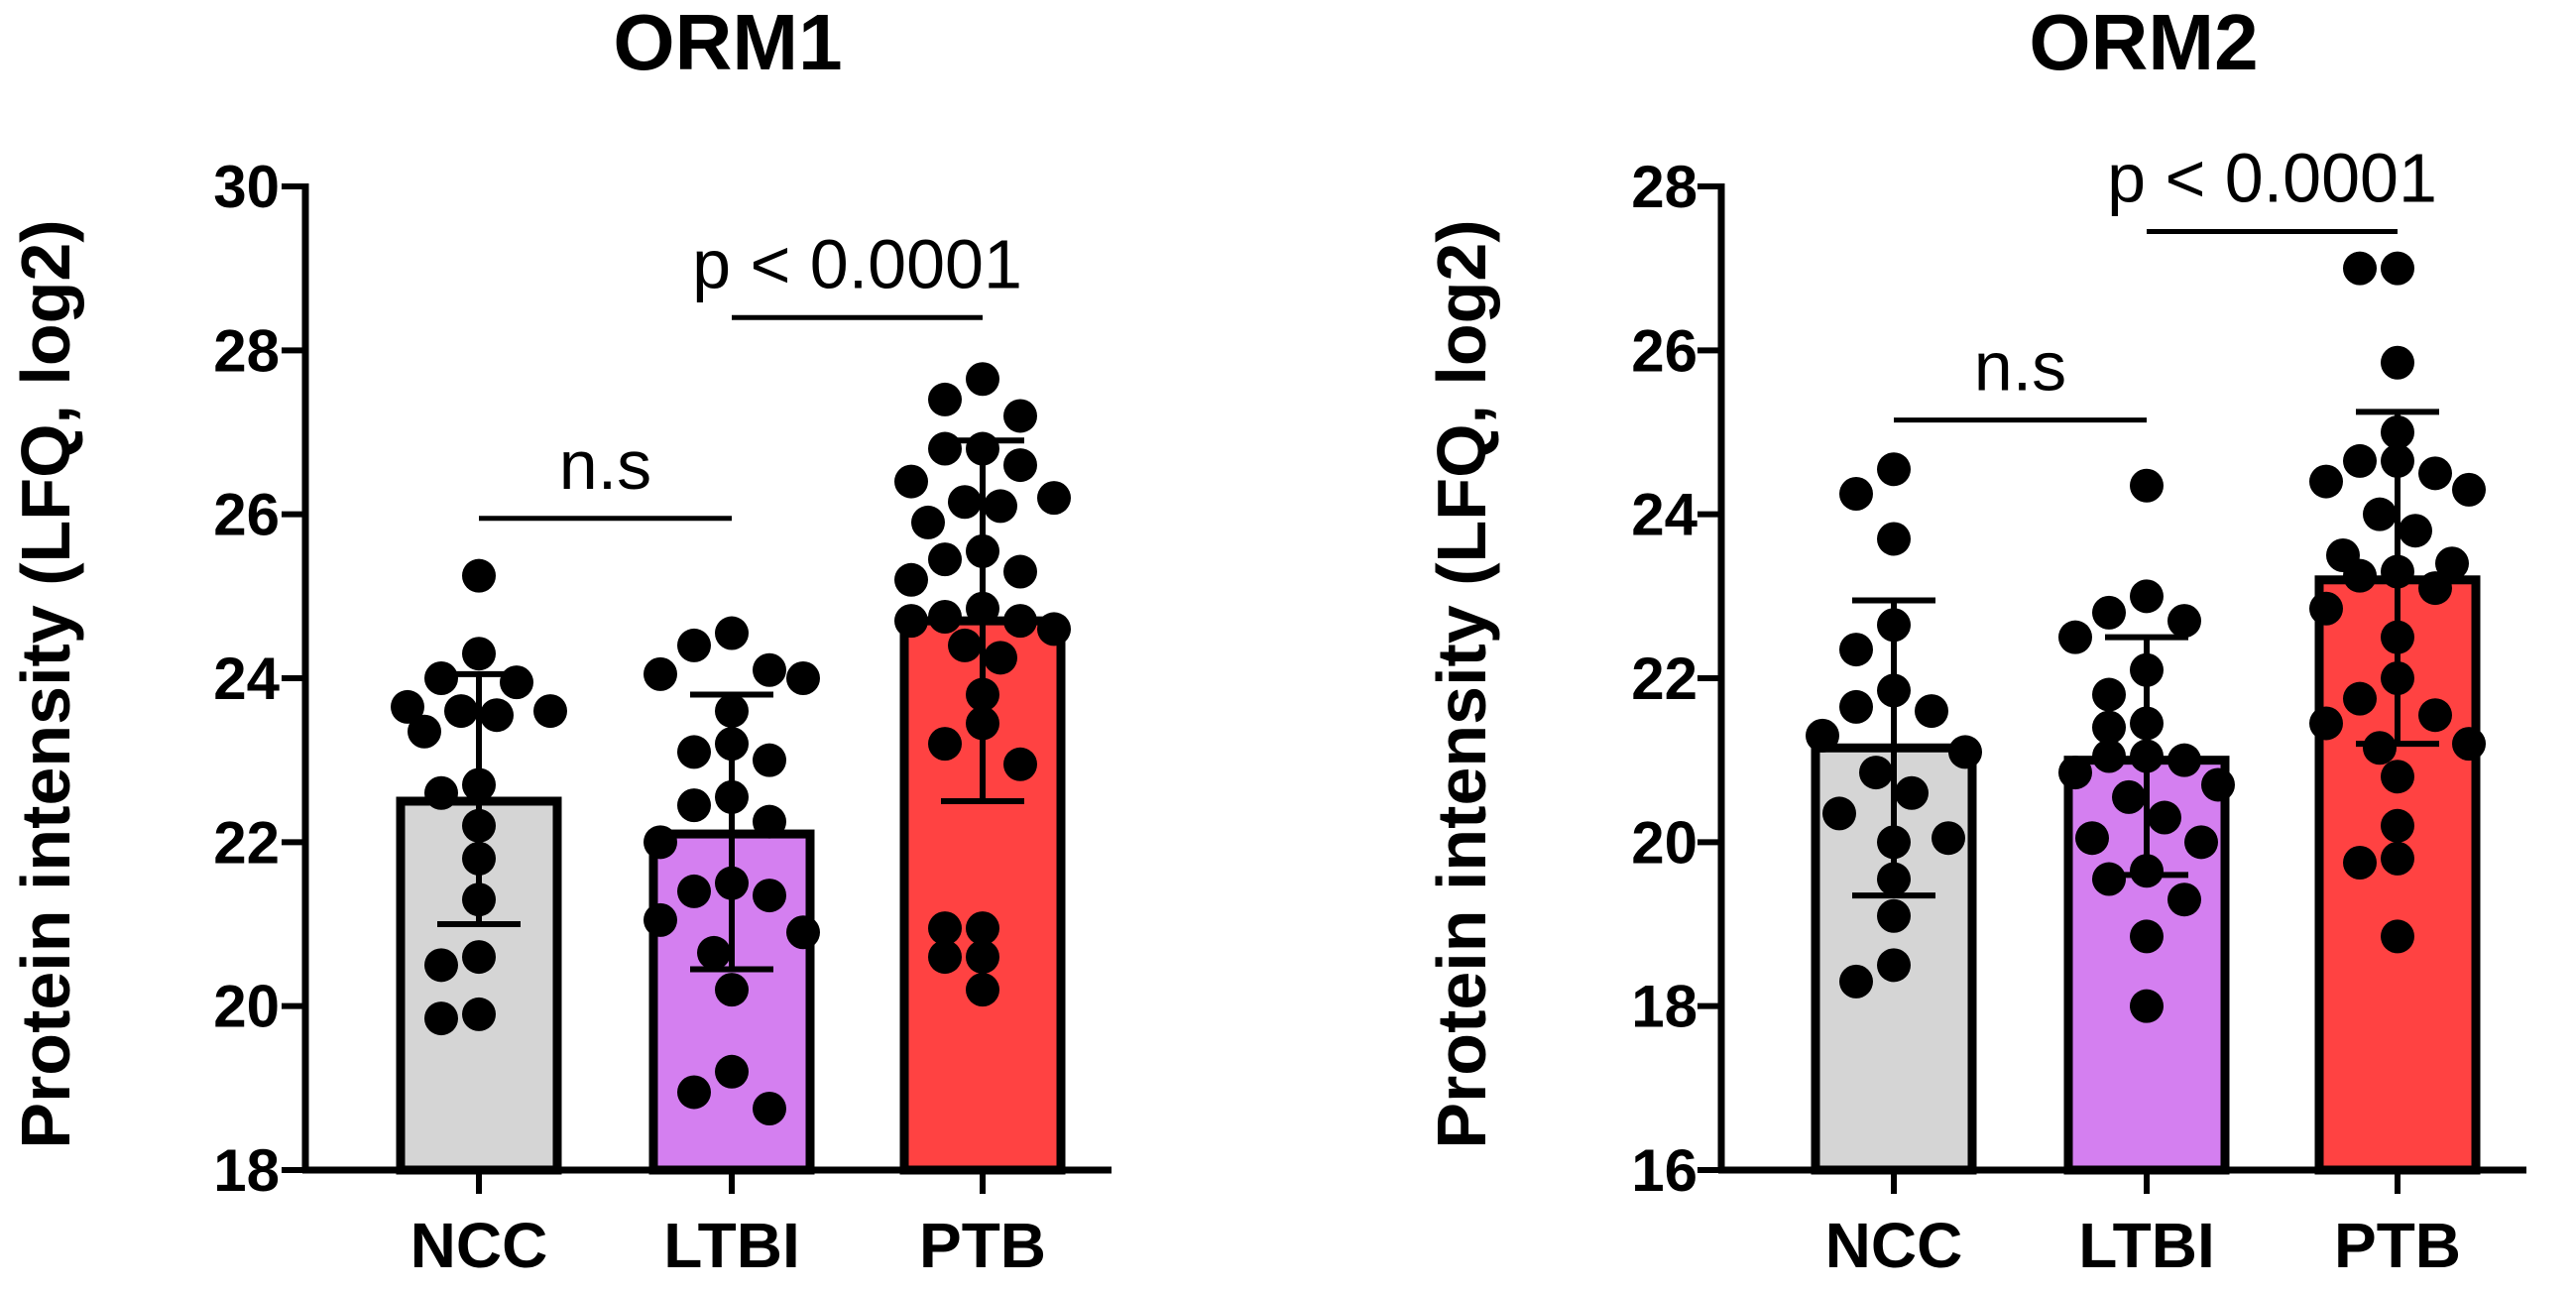  What do you see at coordinates (1664, 515) in the screenshot?
I see `panel-orm2-y-tick-label-24: 24` at bounding box center [1664, 515].